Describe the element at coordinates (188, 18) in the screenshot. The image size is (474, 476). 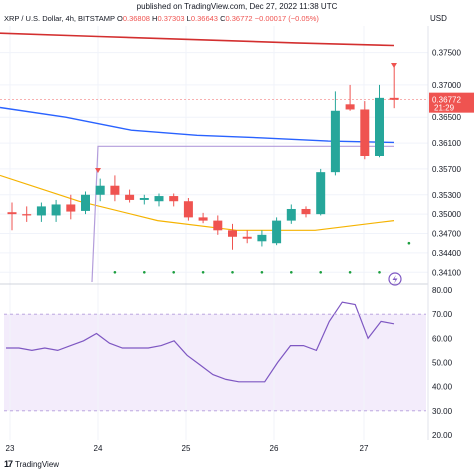
I see `ohlc-low-label: L` at that location.